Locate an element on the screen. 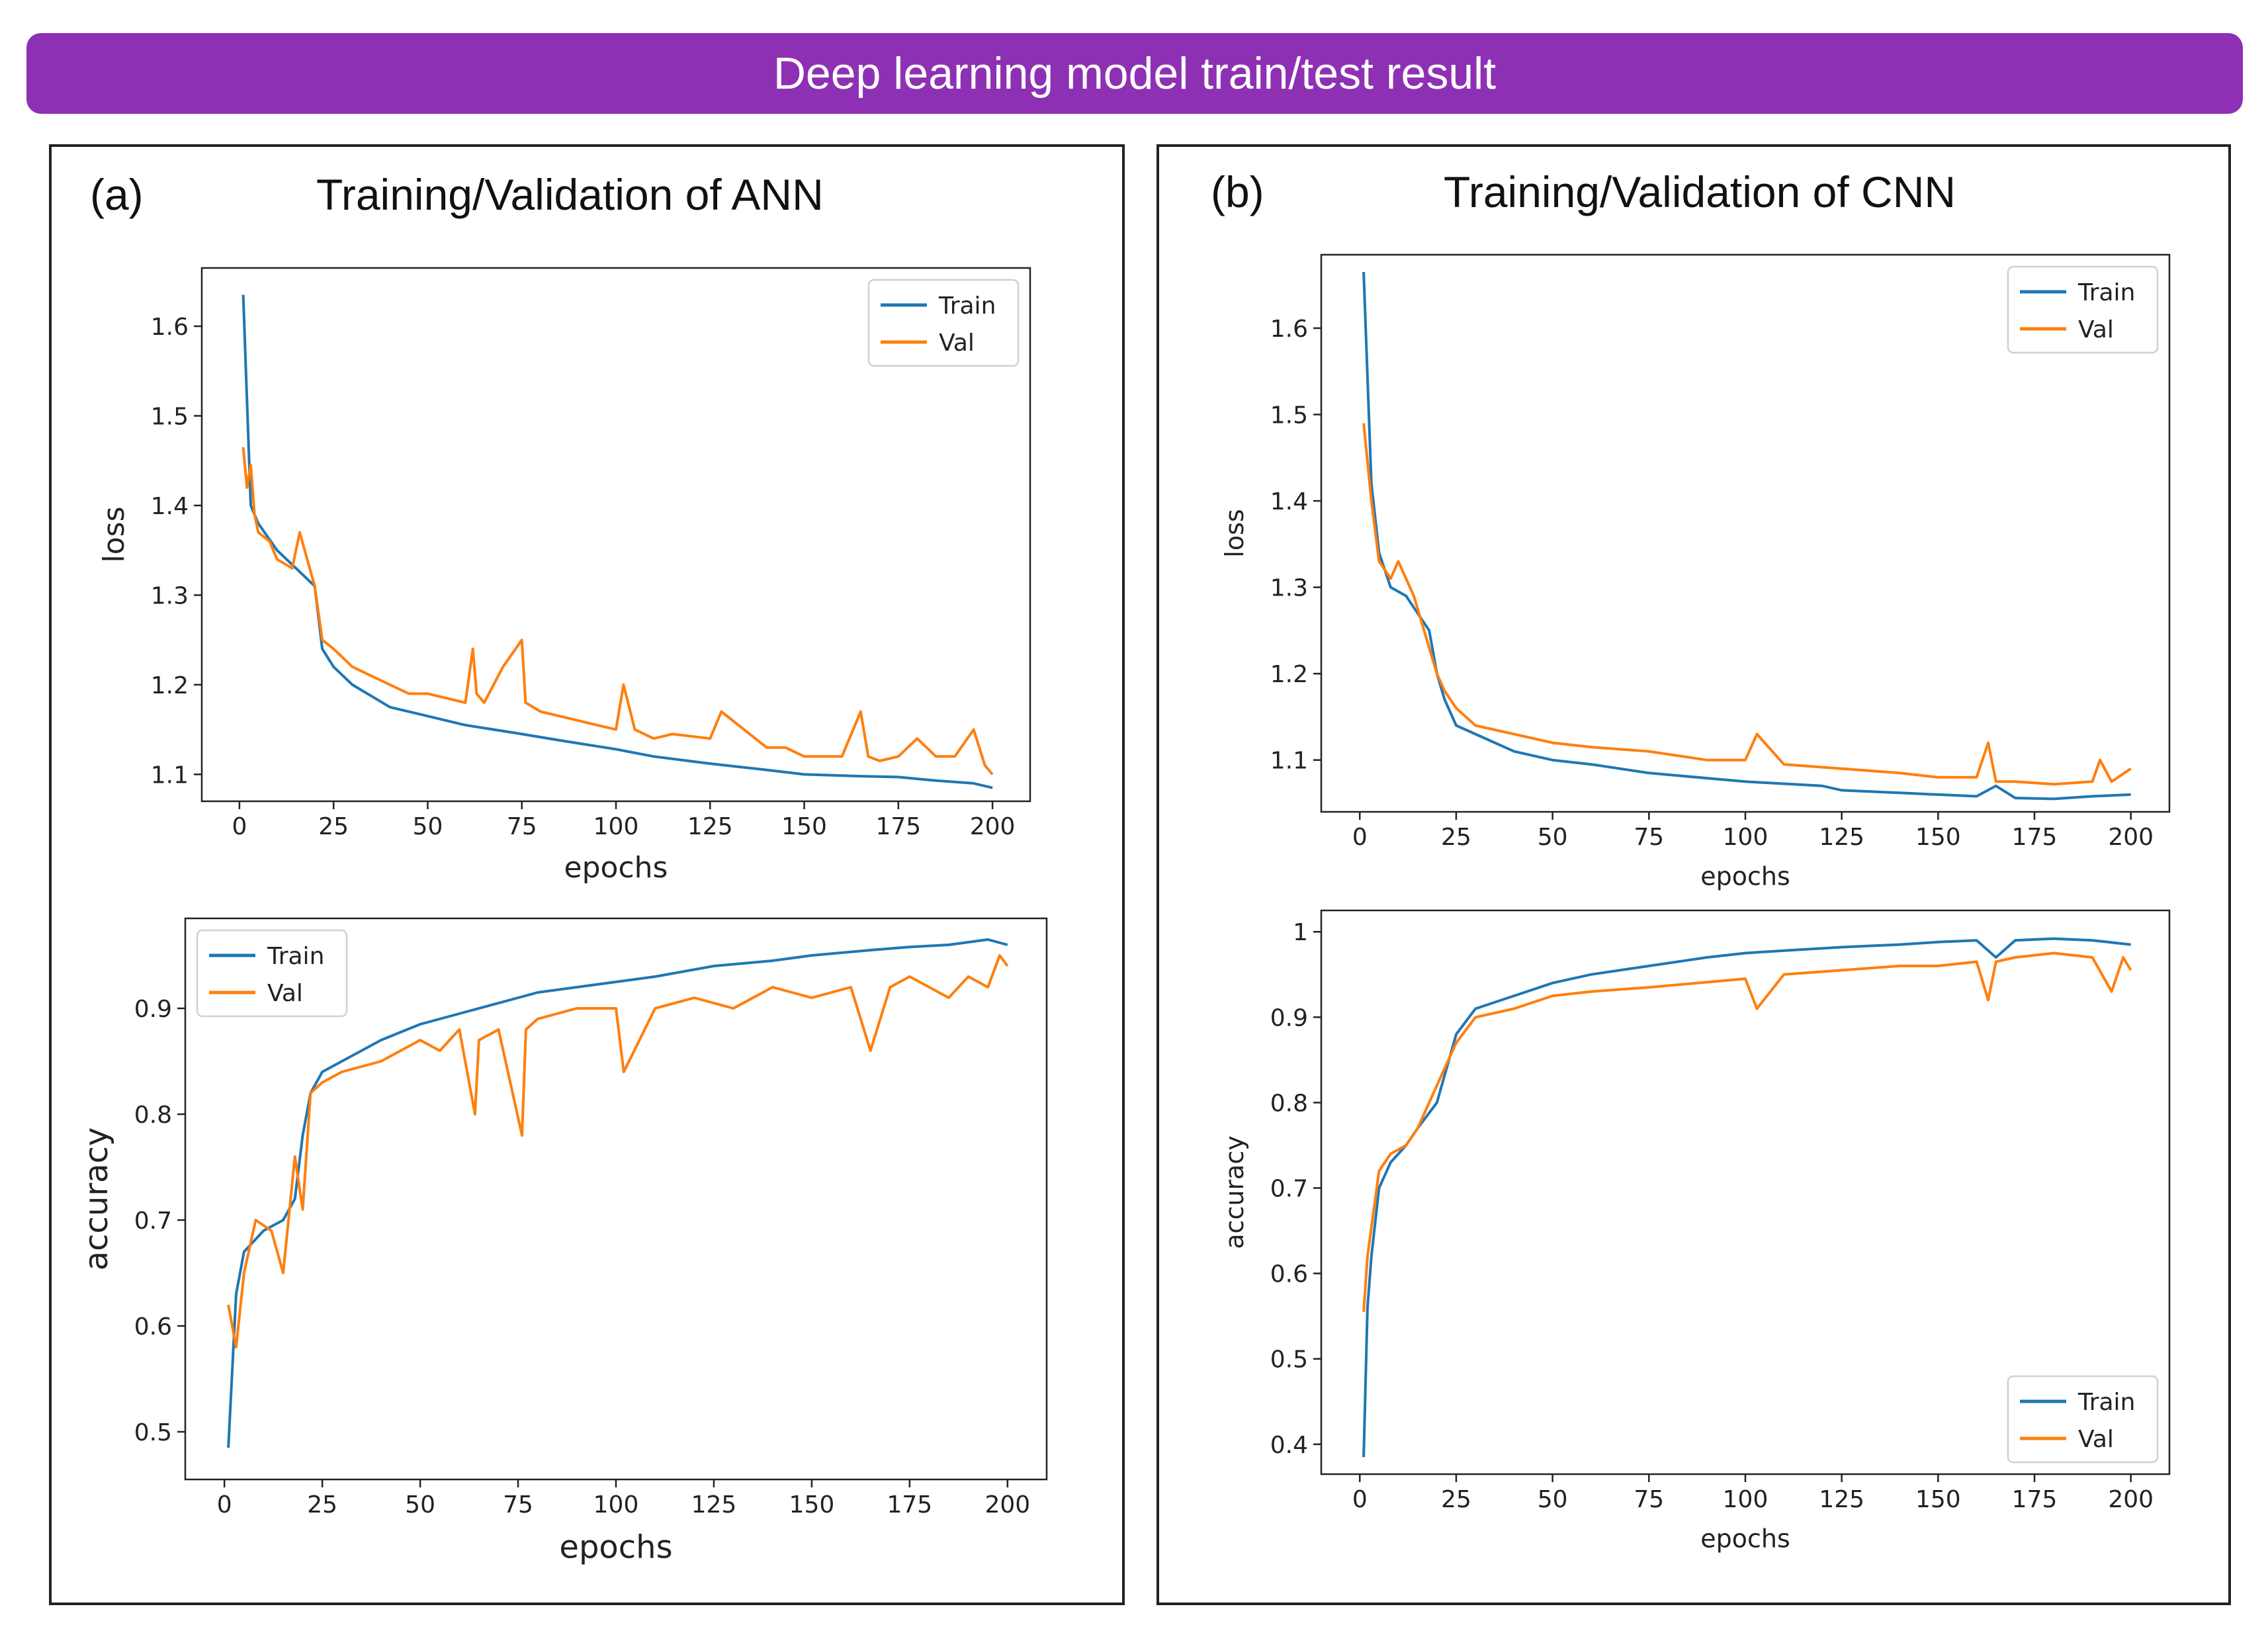  y-tick-label: 1 is located at coordinates (1301, 932).